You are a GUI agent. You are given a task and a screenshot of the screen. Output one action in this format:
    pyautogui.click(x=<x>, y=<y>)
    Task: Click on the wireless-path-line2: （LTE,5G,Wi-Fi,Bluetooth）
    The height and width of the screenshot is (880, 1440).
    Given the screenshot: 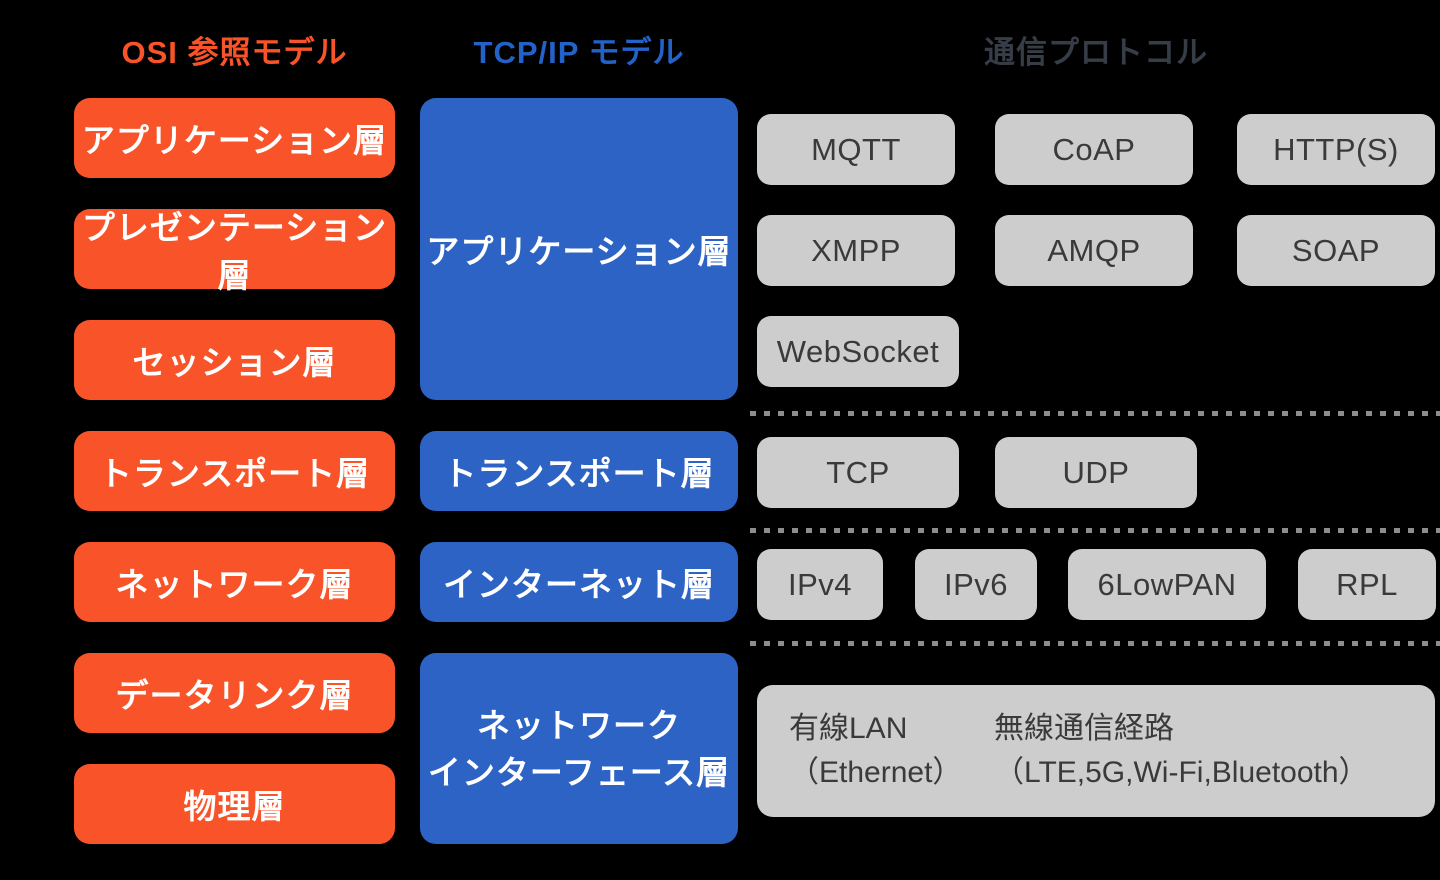 What is the action you would take?
    pyautogui.click(x=1181, y=772)
    